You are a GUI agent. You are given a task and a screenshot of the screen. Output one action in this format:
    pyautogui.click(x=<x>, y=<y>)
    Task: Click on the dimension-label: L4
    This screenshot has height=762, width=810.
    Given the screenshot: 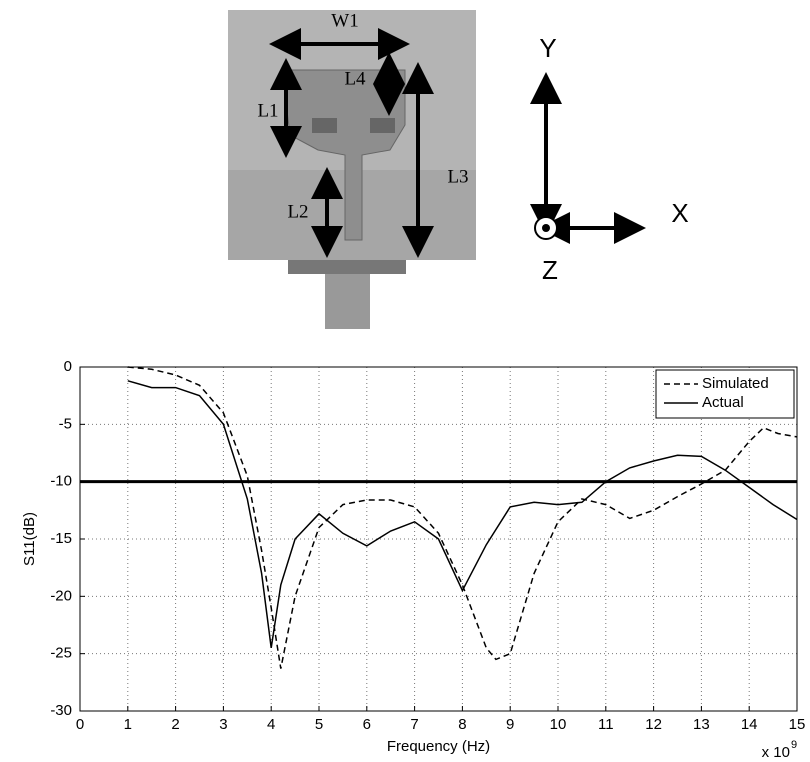 What is the action you would take?
    pyautogui.click(x=355, y=78)
    